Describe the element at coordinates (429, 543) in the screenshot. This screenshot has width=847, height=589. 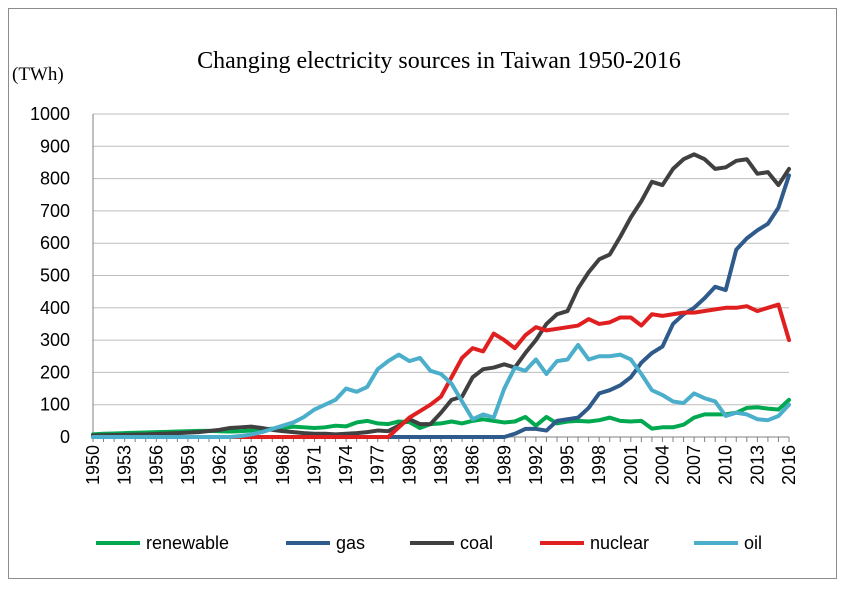
I see `legend: renewable gas coal nuclear oil` at that location.